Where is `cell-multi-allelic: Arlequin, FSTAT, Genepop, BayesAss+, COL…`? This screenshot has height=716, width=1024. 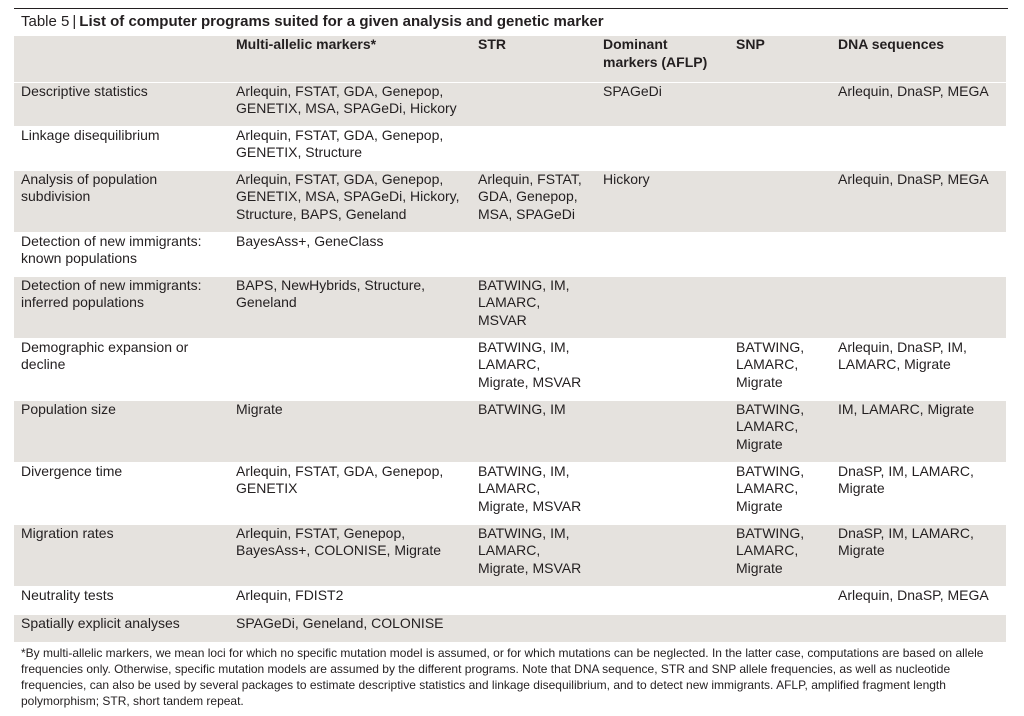
cell-multi-allelic: Arlequin, FSTAT, Genepop, BayesAss+, COL… is located at coordinates (339, 541).